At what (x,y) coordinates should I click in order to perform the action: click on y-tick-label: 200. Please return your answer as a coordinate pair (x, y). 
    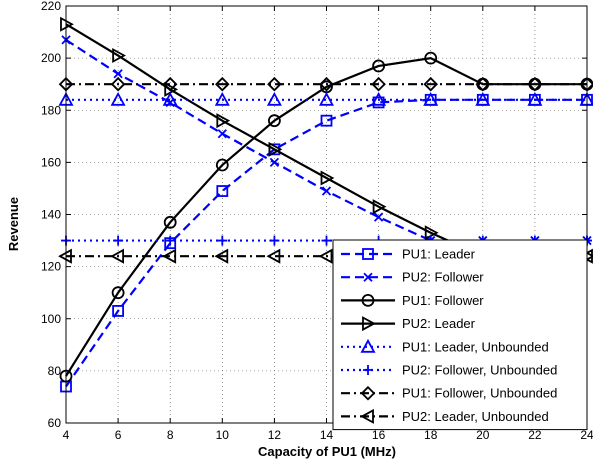
    Looking at the image, I should click on (51, 58).